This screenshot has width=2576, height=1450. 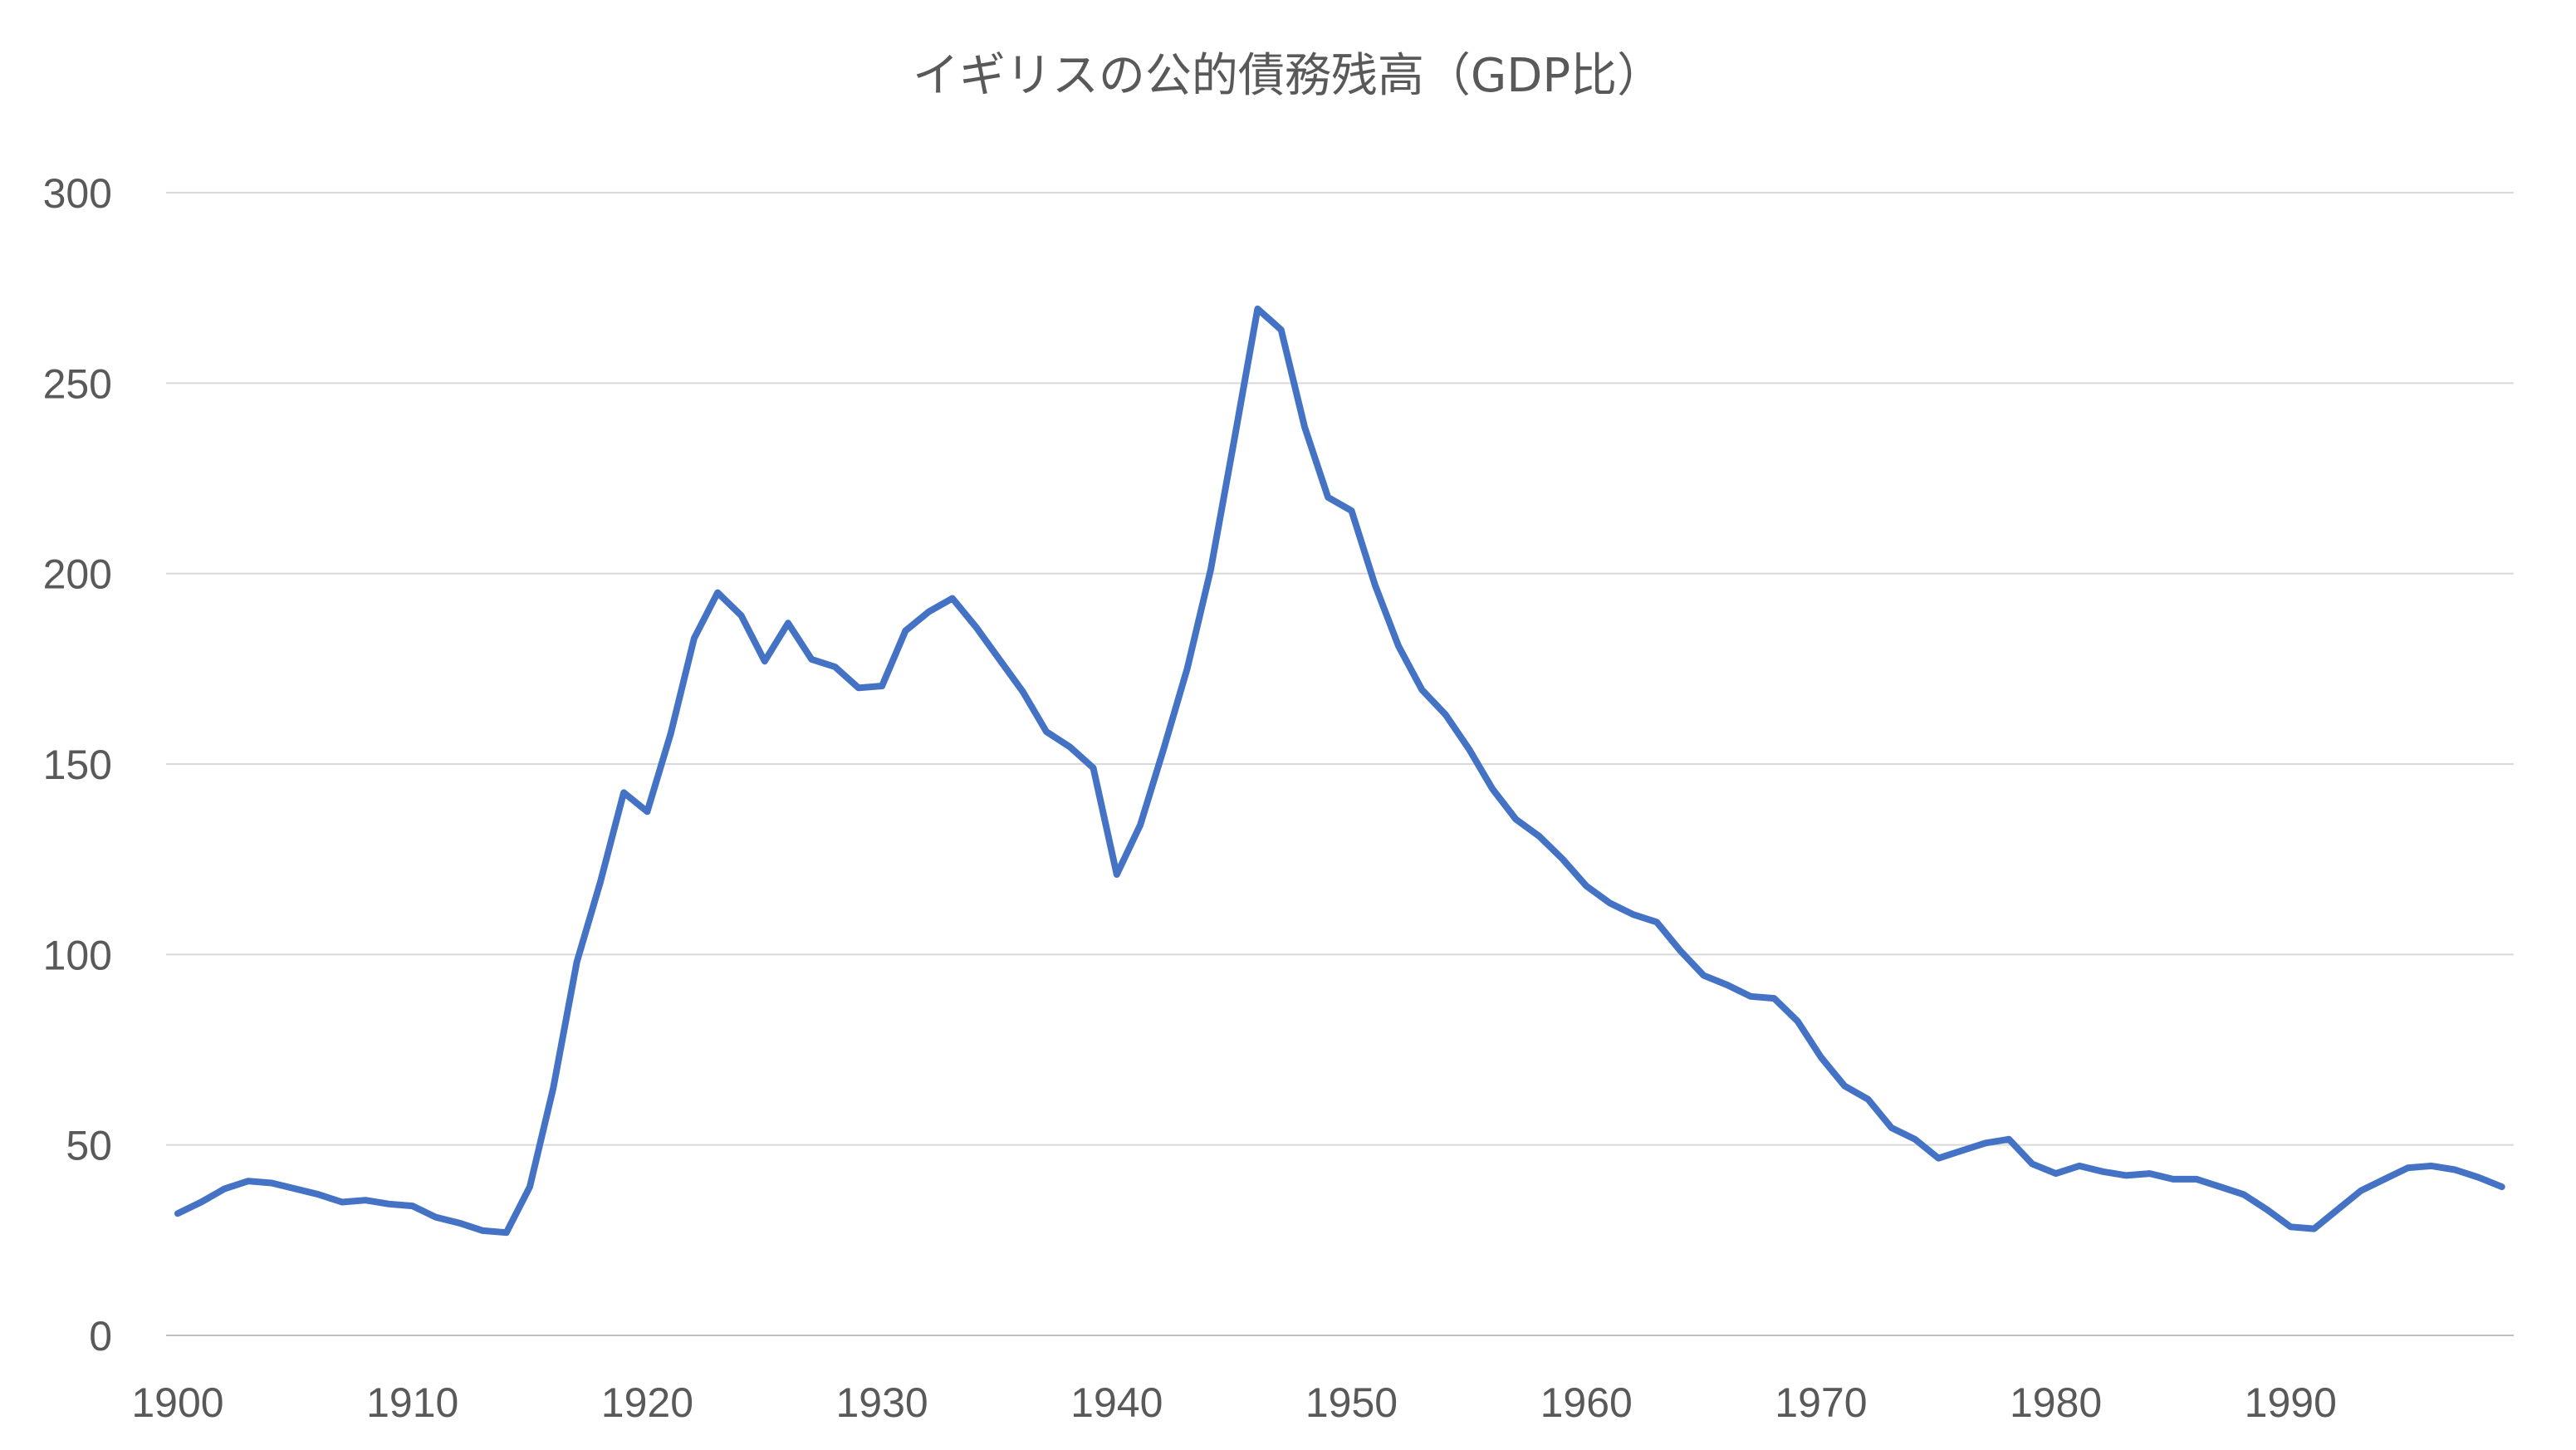 What do you see at coordinates (77, 765) in the screenshot?
I see `y-tick-label: 150` at bounding box center [77, 765].